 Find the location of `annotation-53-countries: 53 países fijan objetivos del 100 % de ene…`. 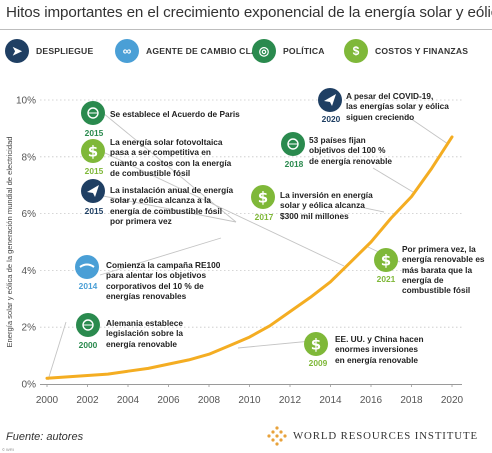

annotation-53-countries: 53 países fijan objetivos del 100 % de ene… is located at coordinates (351, 150).